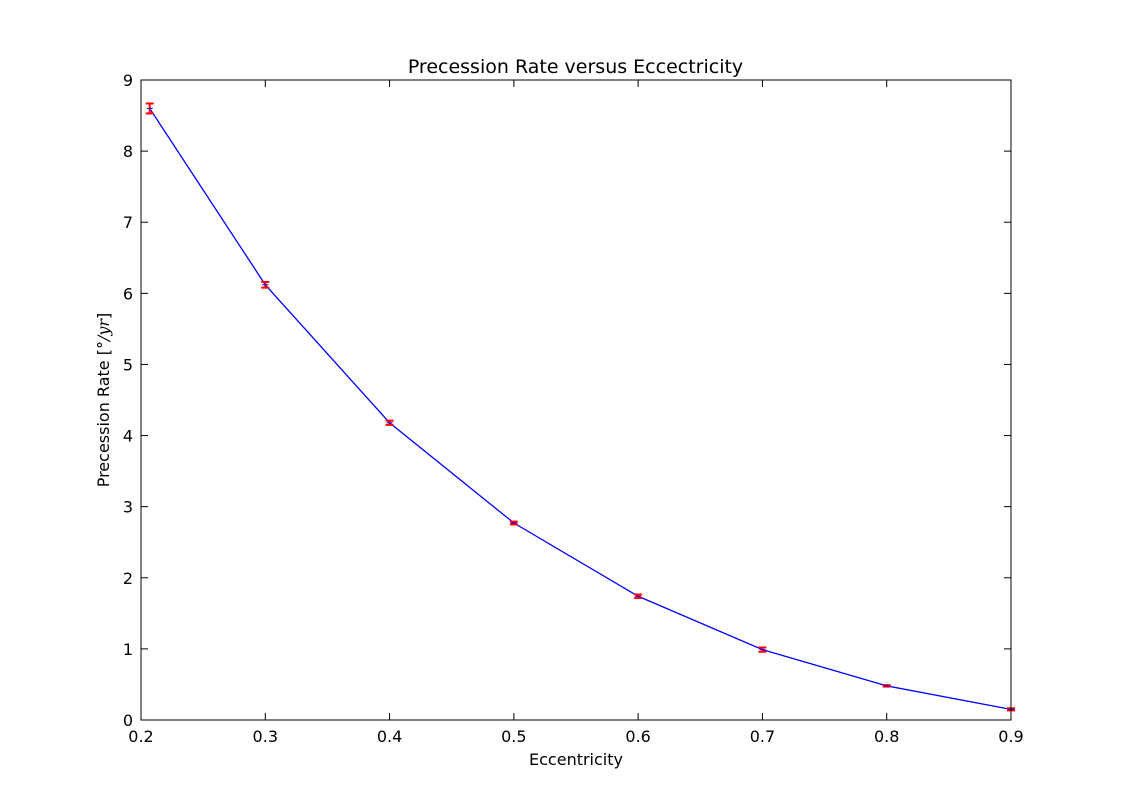 This screenshot has height=800, width=1123. Describe the element at coordinates (886, 736) in the screenshot. I see `x-tick-label: 0.8` at that location.